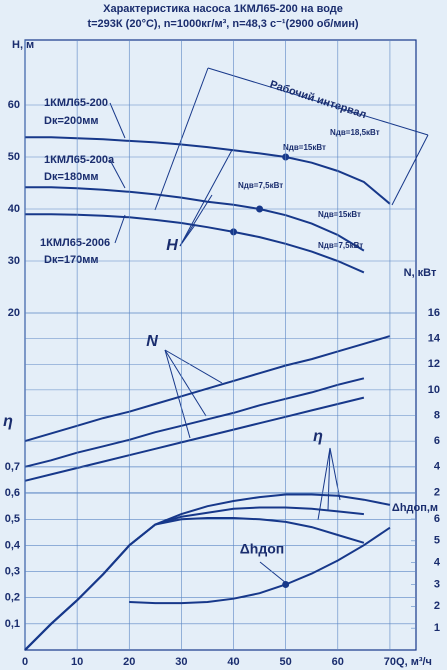  What do you see at coordinates (76, 103) in the screenshot?
I see `annotation: 1КМЛ65-200` at bounding box center [76, 103].